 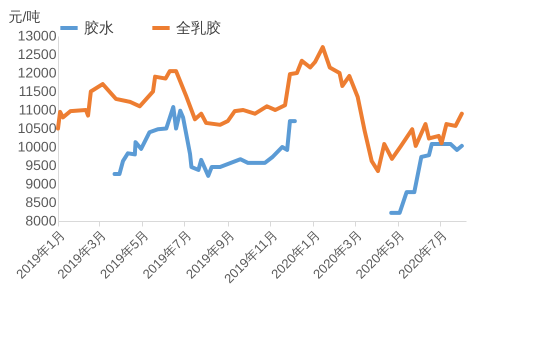 I want to click on y-tick-label: 9000, so click(x=41, y=184).